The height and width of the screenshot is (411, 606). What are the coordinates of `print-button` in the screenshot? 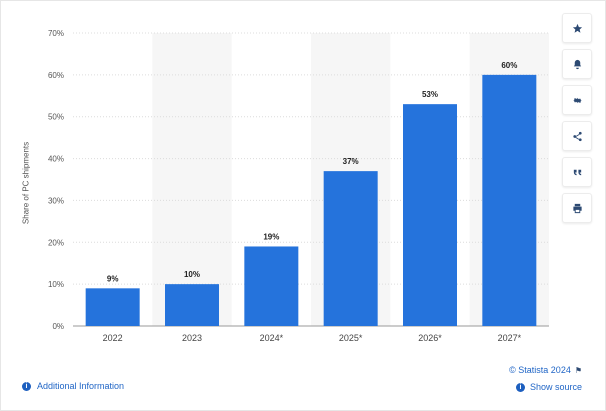 It's located at (577, 208).